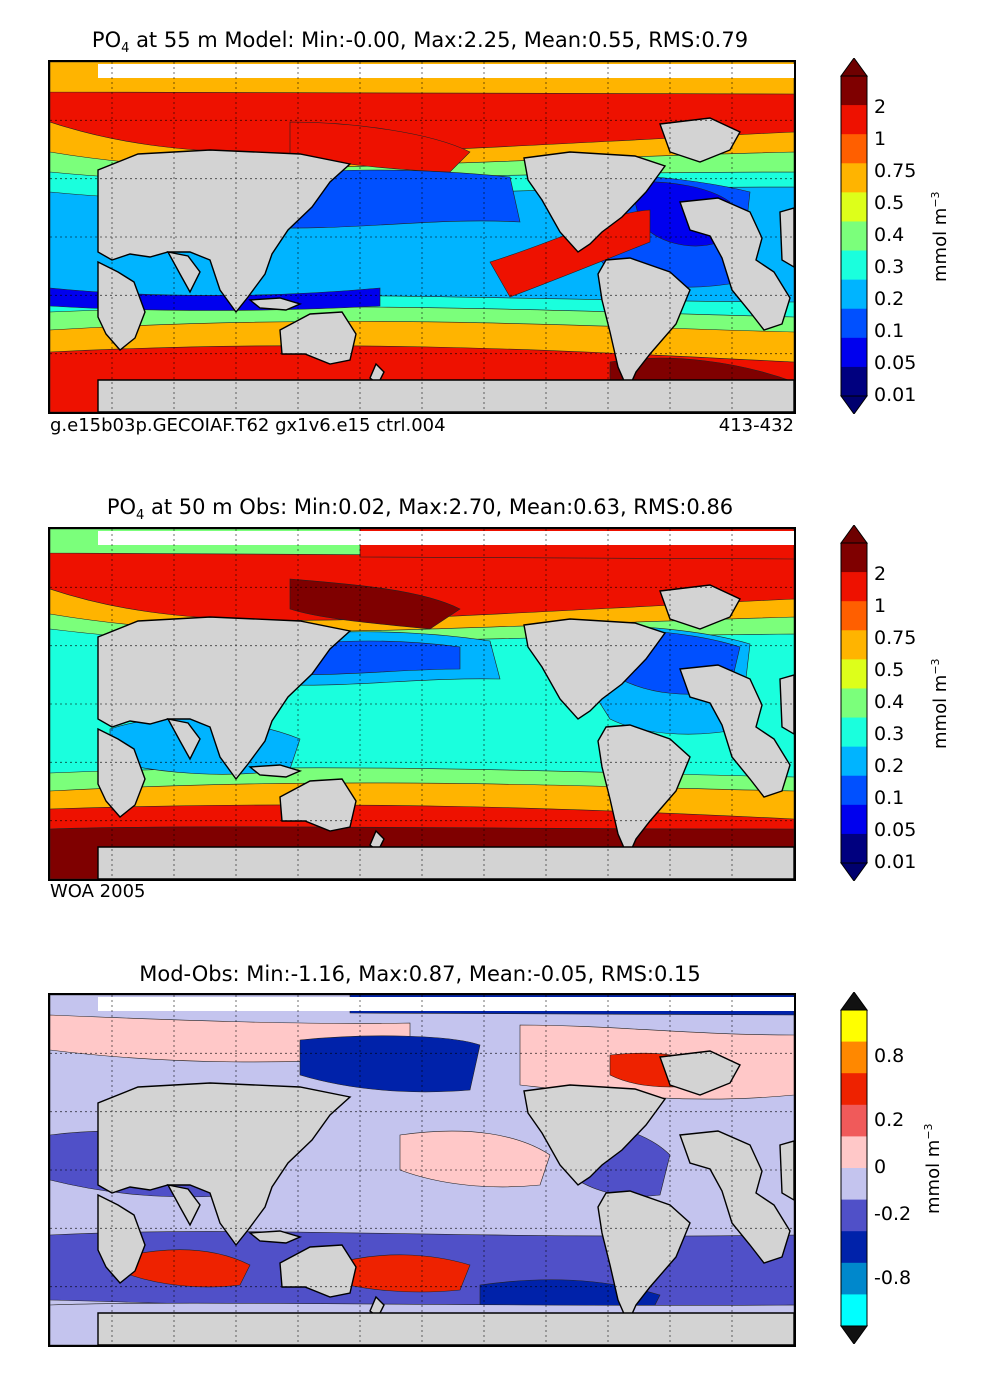 The height and width of the screenshot is (1374, 983). What do you see at coordinates (933, 1168) in the screenshot?
I see `difference-unit-label: mmol m−3` at bounding box center [933, 1168].